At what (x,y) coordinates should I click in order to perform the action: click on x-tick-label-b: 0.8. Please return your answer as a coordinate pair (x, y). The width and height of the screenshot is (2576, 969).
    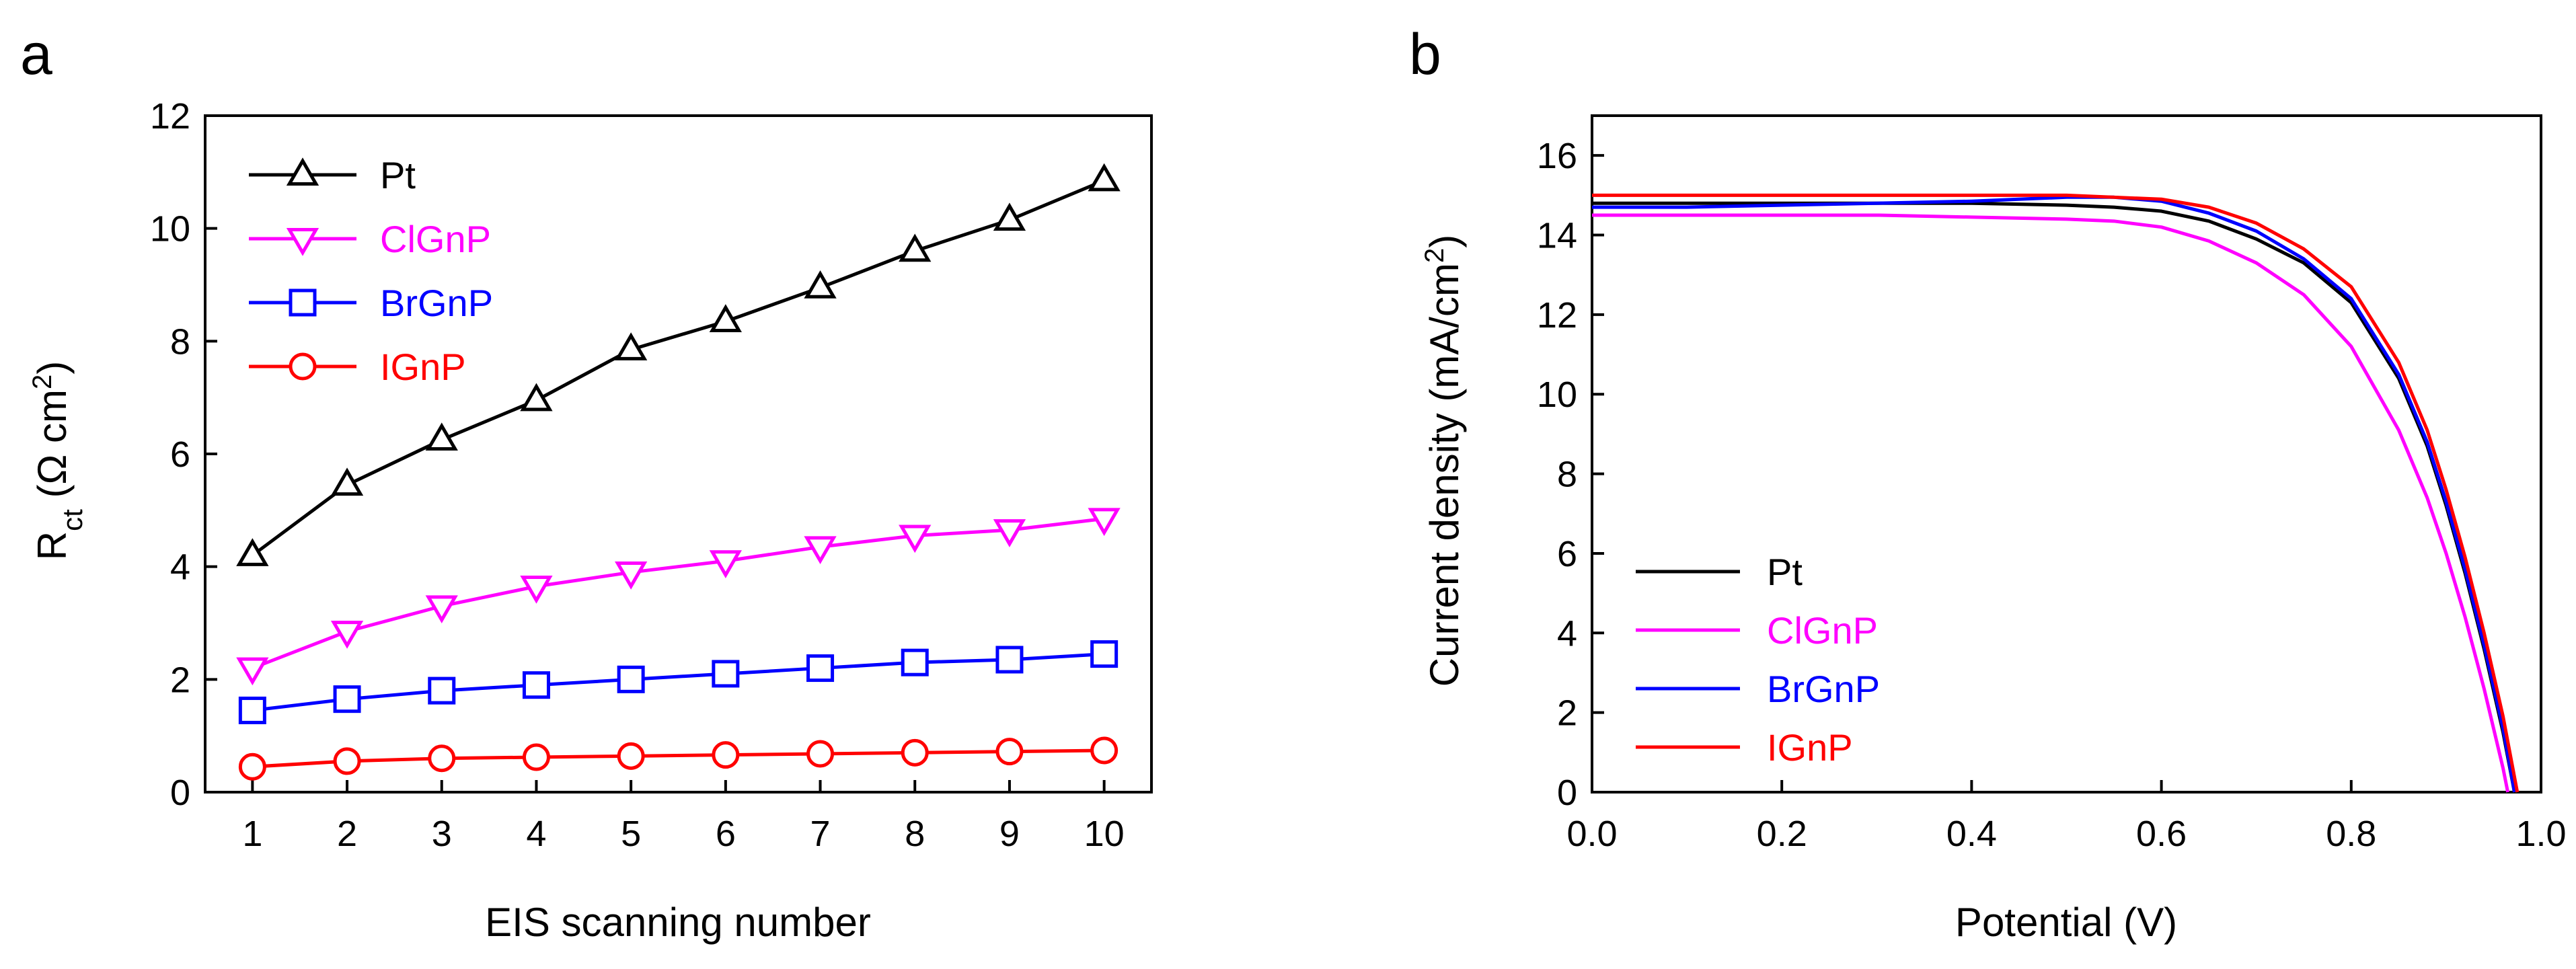
    Looking at the image, I should click on (2351, 834).